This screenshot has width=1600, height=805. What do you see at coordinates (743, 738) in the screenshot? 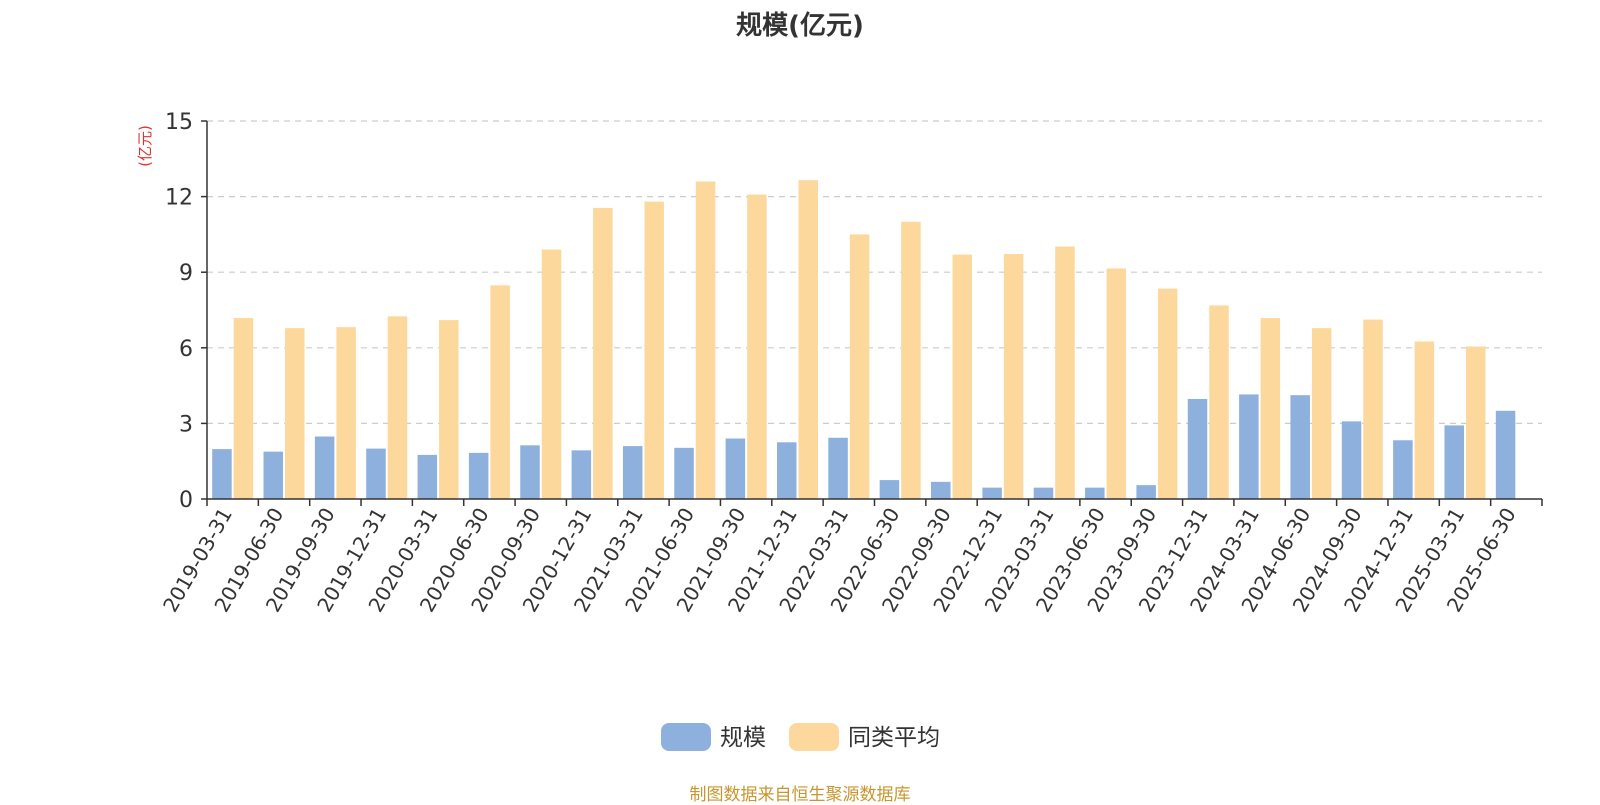
I see `legend-label-scale: 规模` at bounding box center [743, 738].